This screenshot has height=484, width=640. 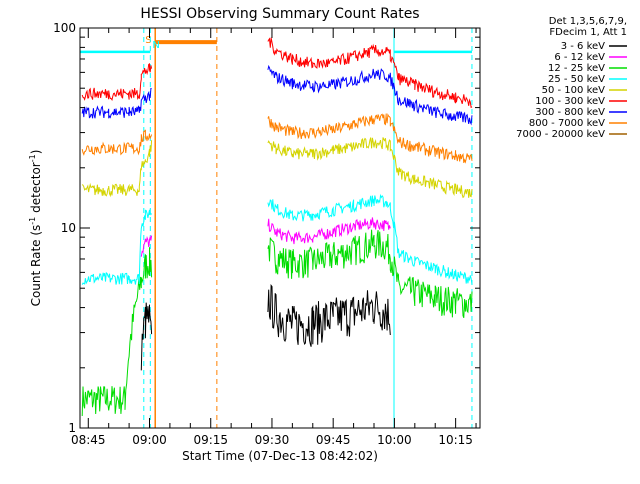 I want to click on legend-entry-label: 800 - 7000 keV, so click(x=567, y=123).